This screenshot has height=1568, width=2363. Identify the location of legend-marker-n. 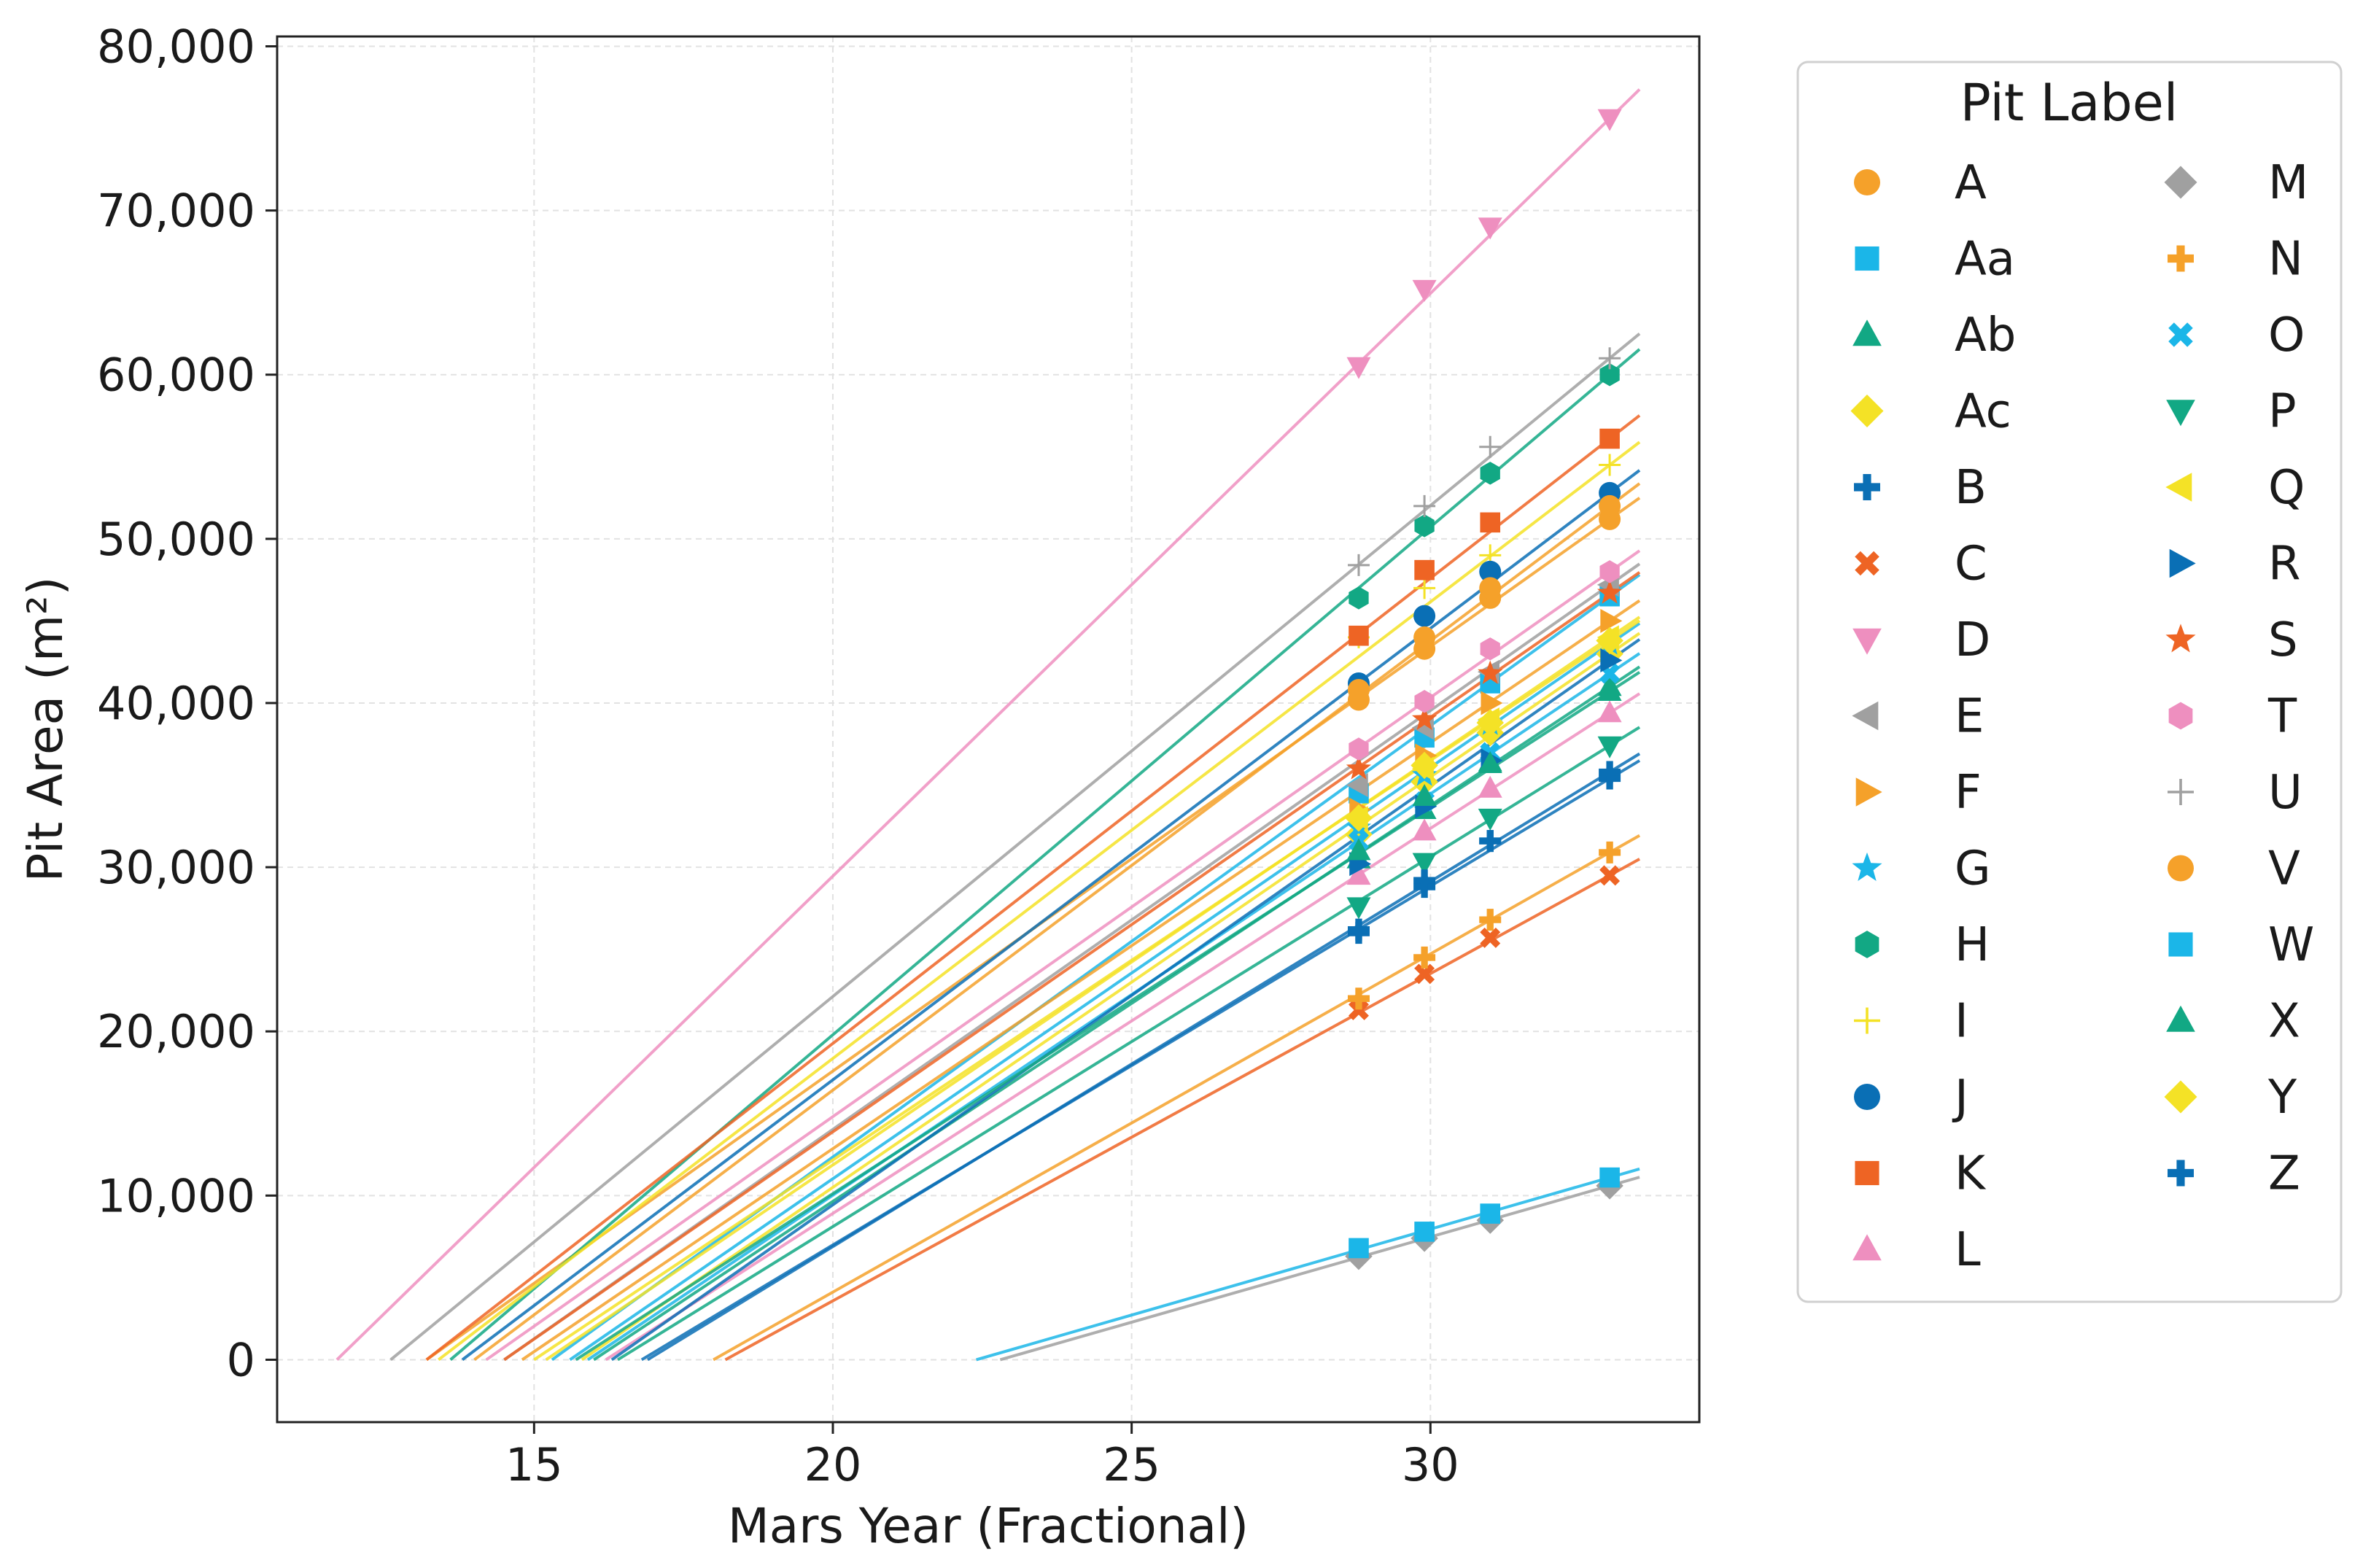
(2181, 258).